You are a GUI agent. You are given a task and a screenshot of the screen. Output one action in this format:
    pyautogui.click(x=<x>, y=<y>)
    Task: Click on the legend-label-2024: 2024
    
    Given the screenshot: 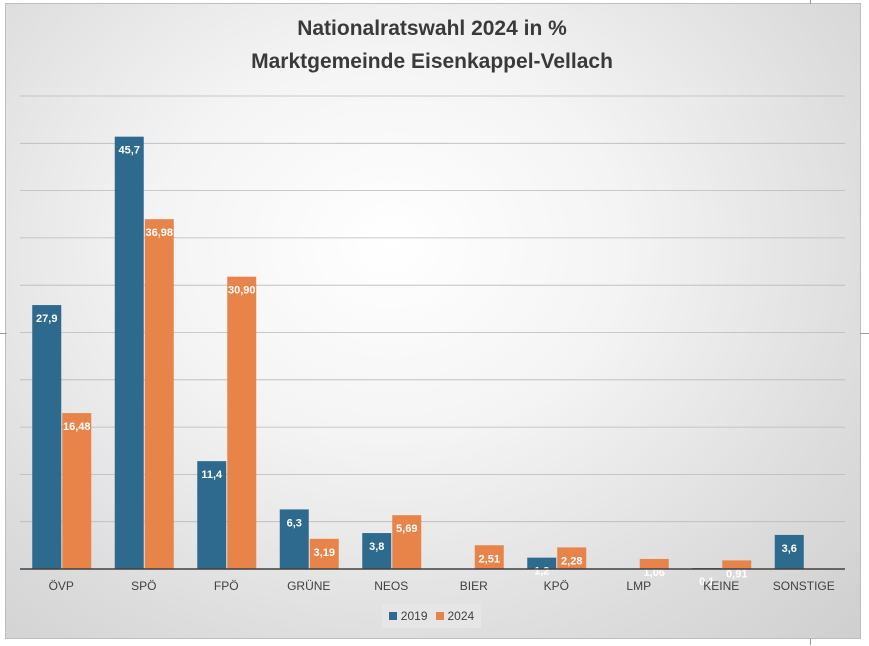 What is the action you would take?
    pyautogui.click(x=461, y=616)
    